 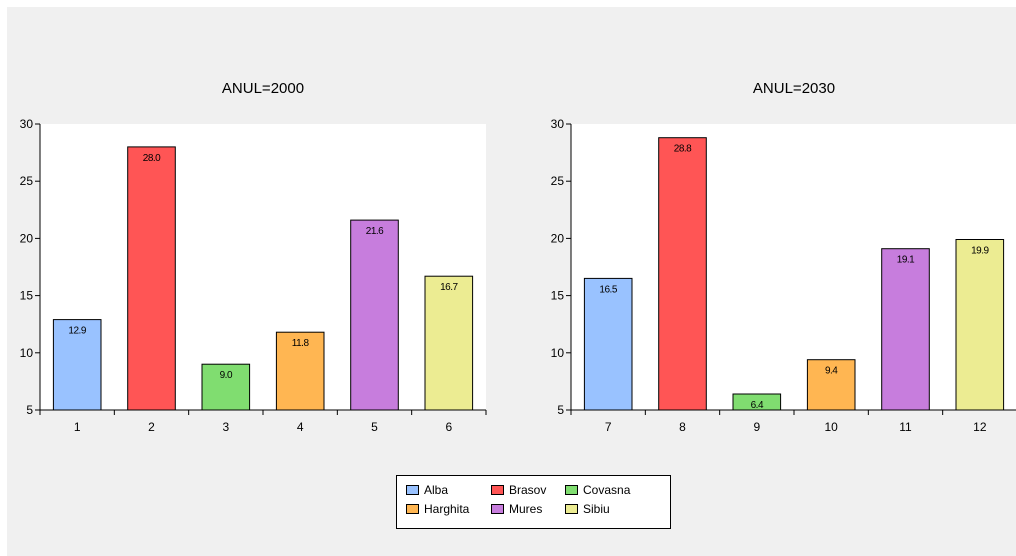 I want to click on chart-2-x-tick-label-9: 9, so click(x=756, y=427).